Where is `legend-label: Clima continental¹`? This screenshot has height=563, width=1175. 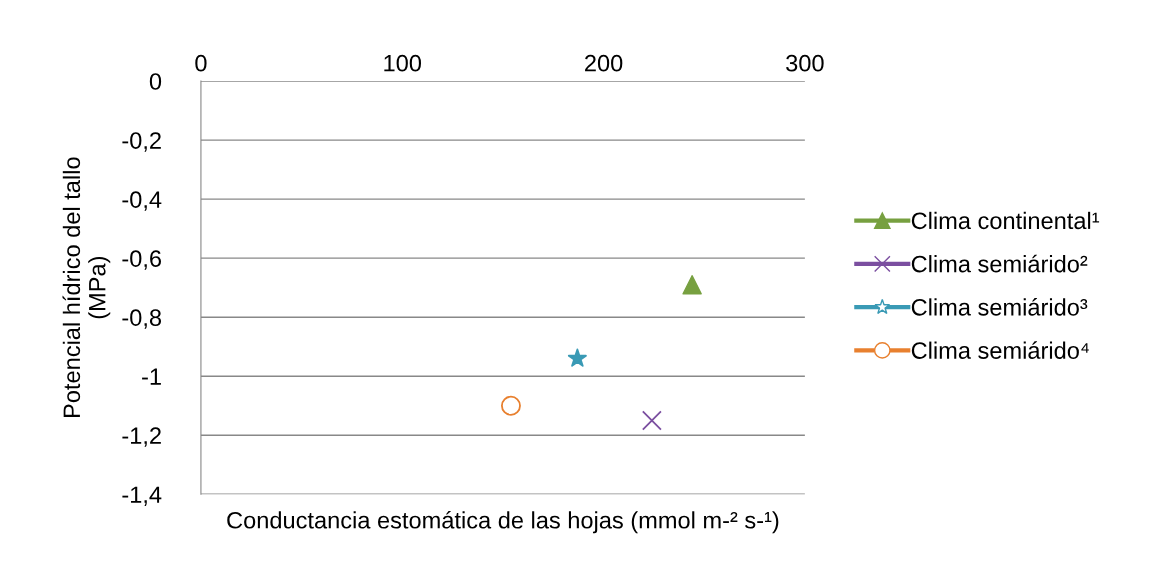 legend-label: Clima continental¹ is located at coordinates (1005, 220).